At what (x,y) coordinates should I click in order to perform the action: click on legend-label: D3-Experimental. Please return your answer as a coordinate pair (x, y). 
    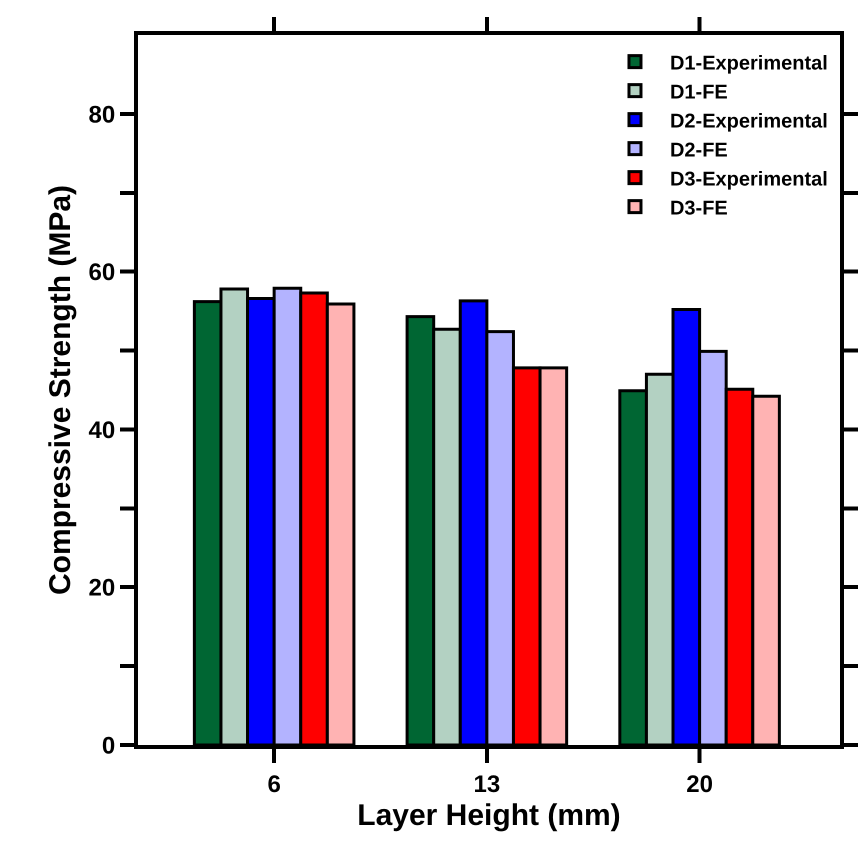
    Looking at the image, I should click on (749, 179).